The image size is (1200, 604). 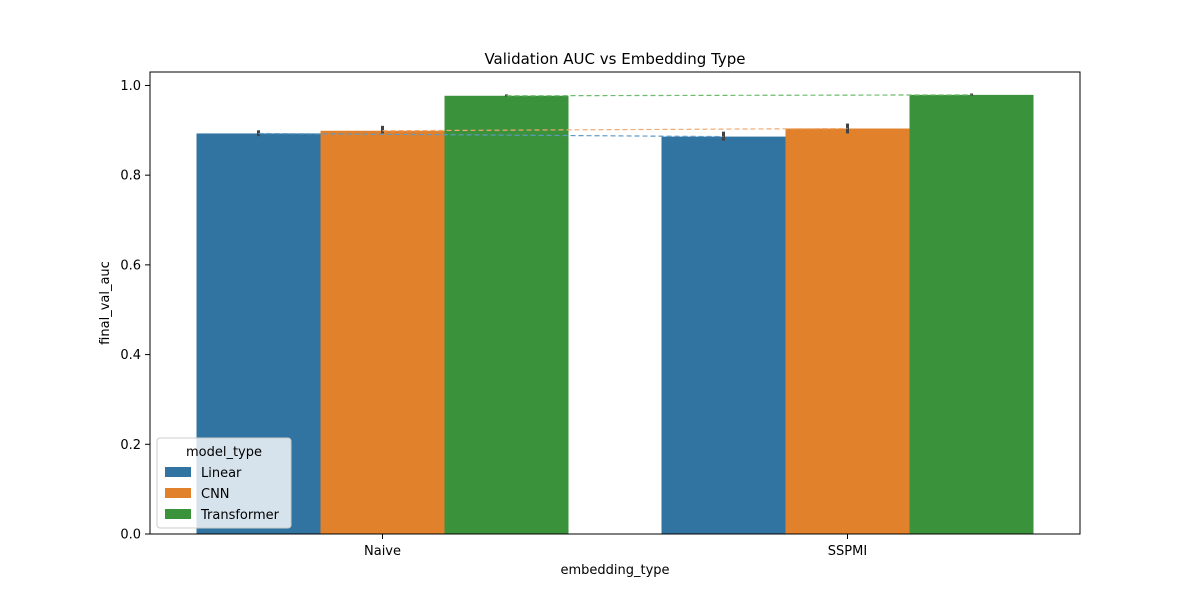 I want to click on bar-transformer-naive, so click(x=506, y=314).